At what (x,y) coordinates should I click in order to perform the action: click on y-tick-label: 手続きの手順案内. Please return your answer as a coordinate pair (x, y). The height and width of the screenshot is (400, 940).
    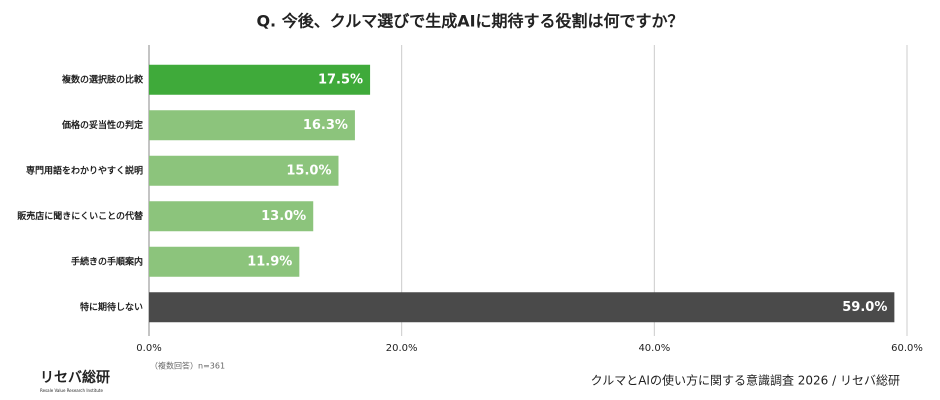
    Looking at the image, I should click on (107, 261).